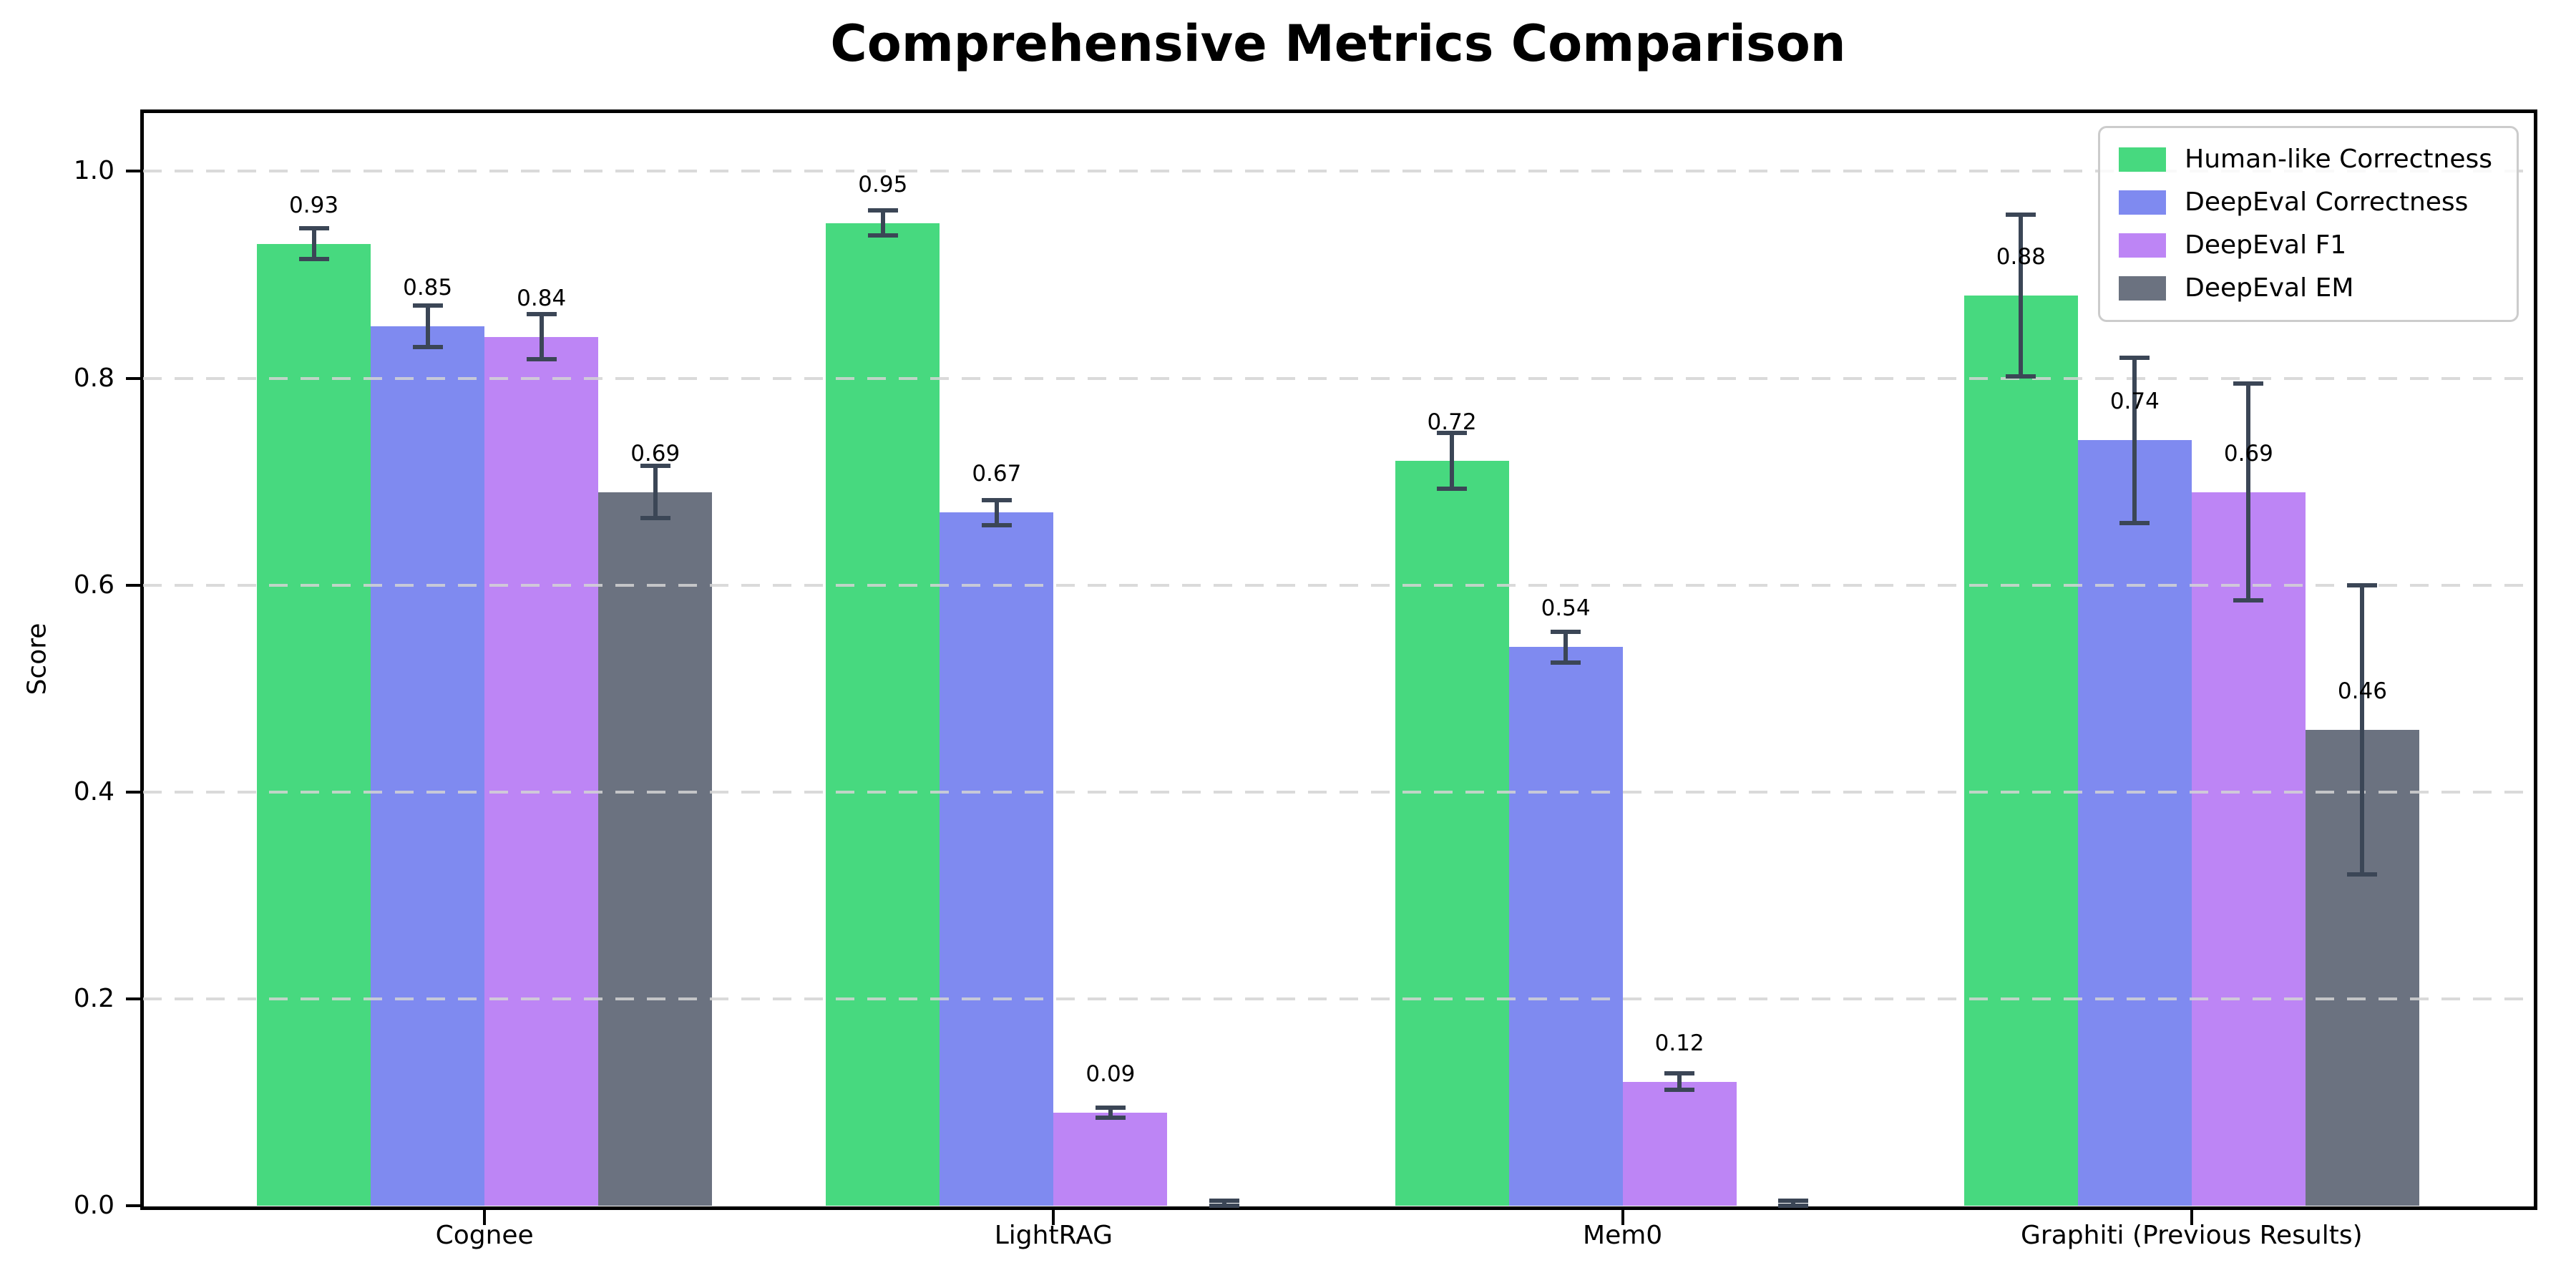  What do you see at coordinates (1053, 1235) in the screenshot?
I see `x-category-label: LightRAG` at bounding box center [1053, 1235].